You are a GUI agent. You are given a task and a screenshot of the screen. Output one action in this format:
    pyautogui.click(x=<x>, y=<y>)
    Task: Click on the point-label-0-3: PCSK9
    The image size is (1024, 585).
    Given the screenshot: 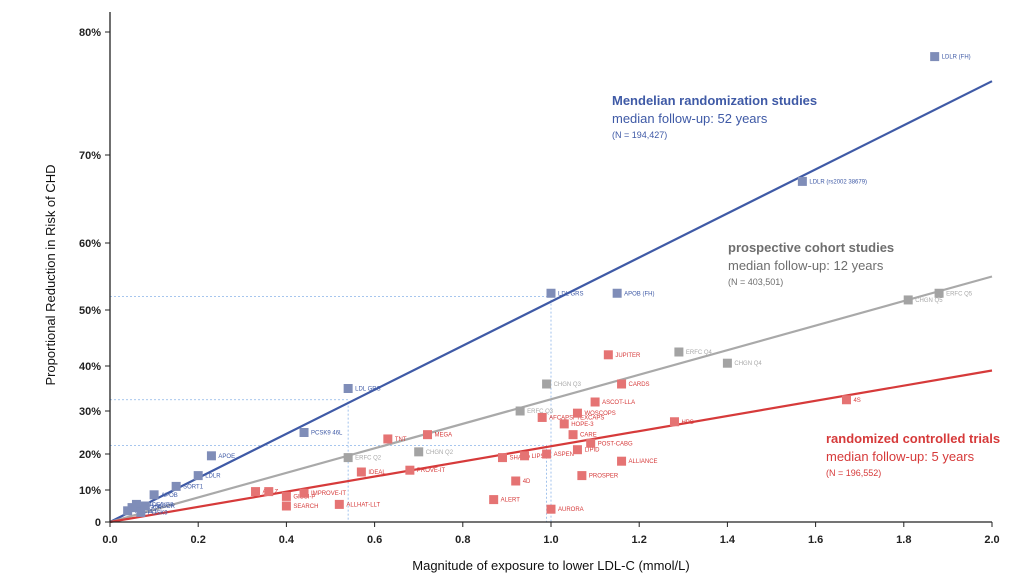 What is the action you would take?
    pyautogui.click(x=158, y=513)
    